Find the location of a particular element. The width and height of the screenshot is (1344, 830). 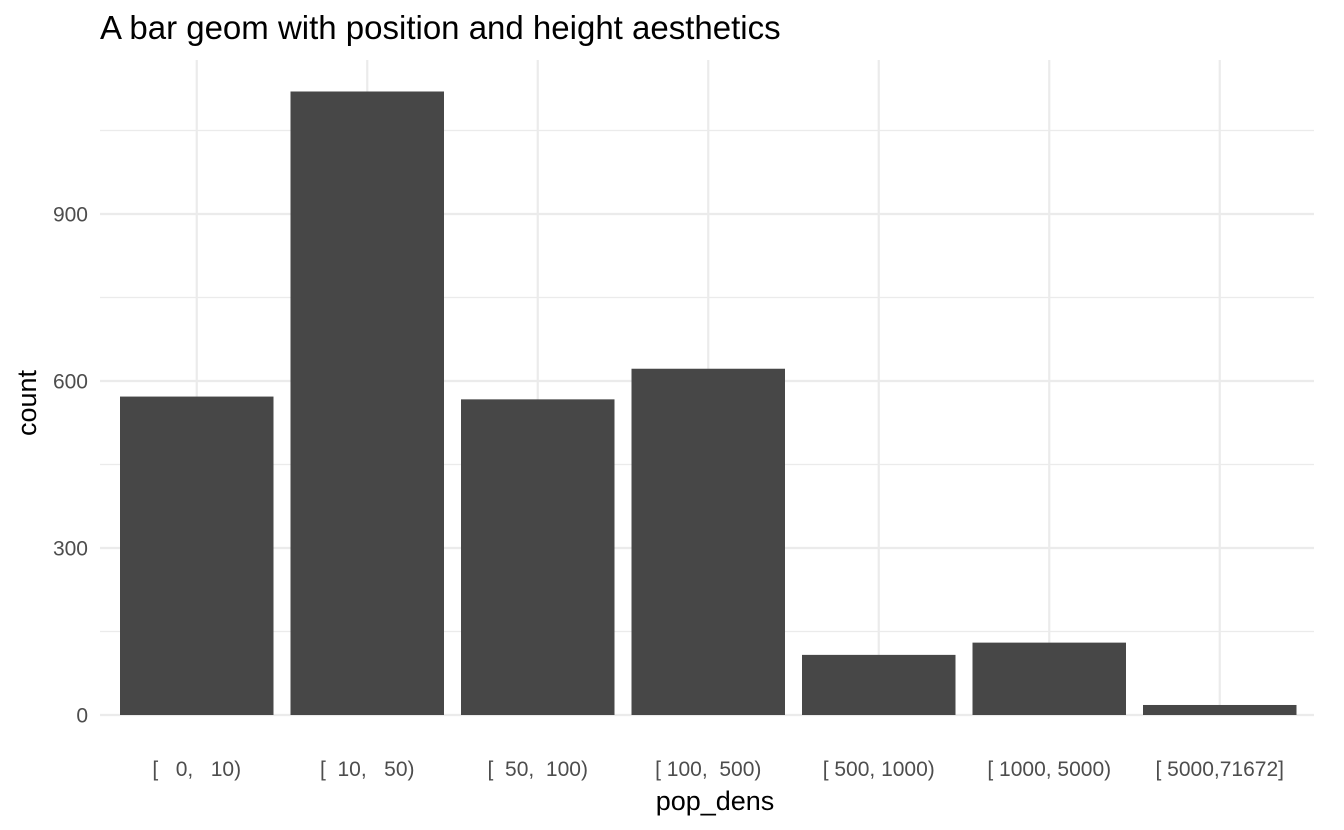

x-tick-label: [ 500, 1000) is located at coordinates (879, 769).